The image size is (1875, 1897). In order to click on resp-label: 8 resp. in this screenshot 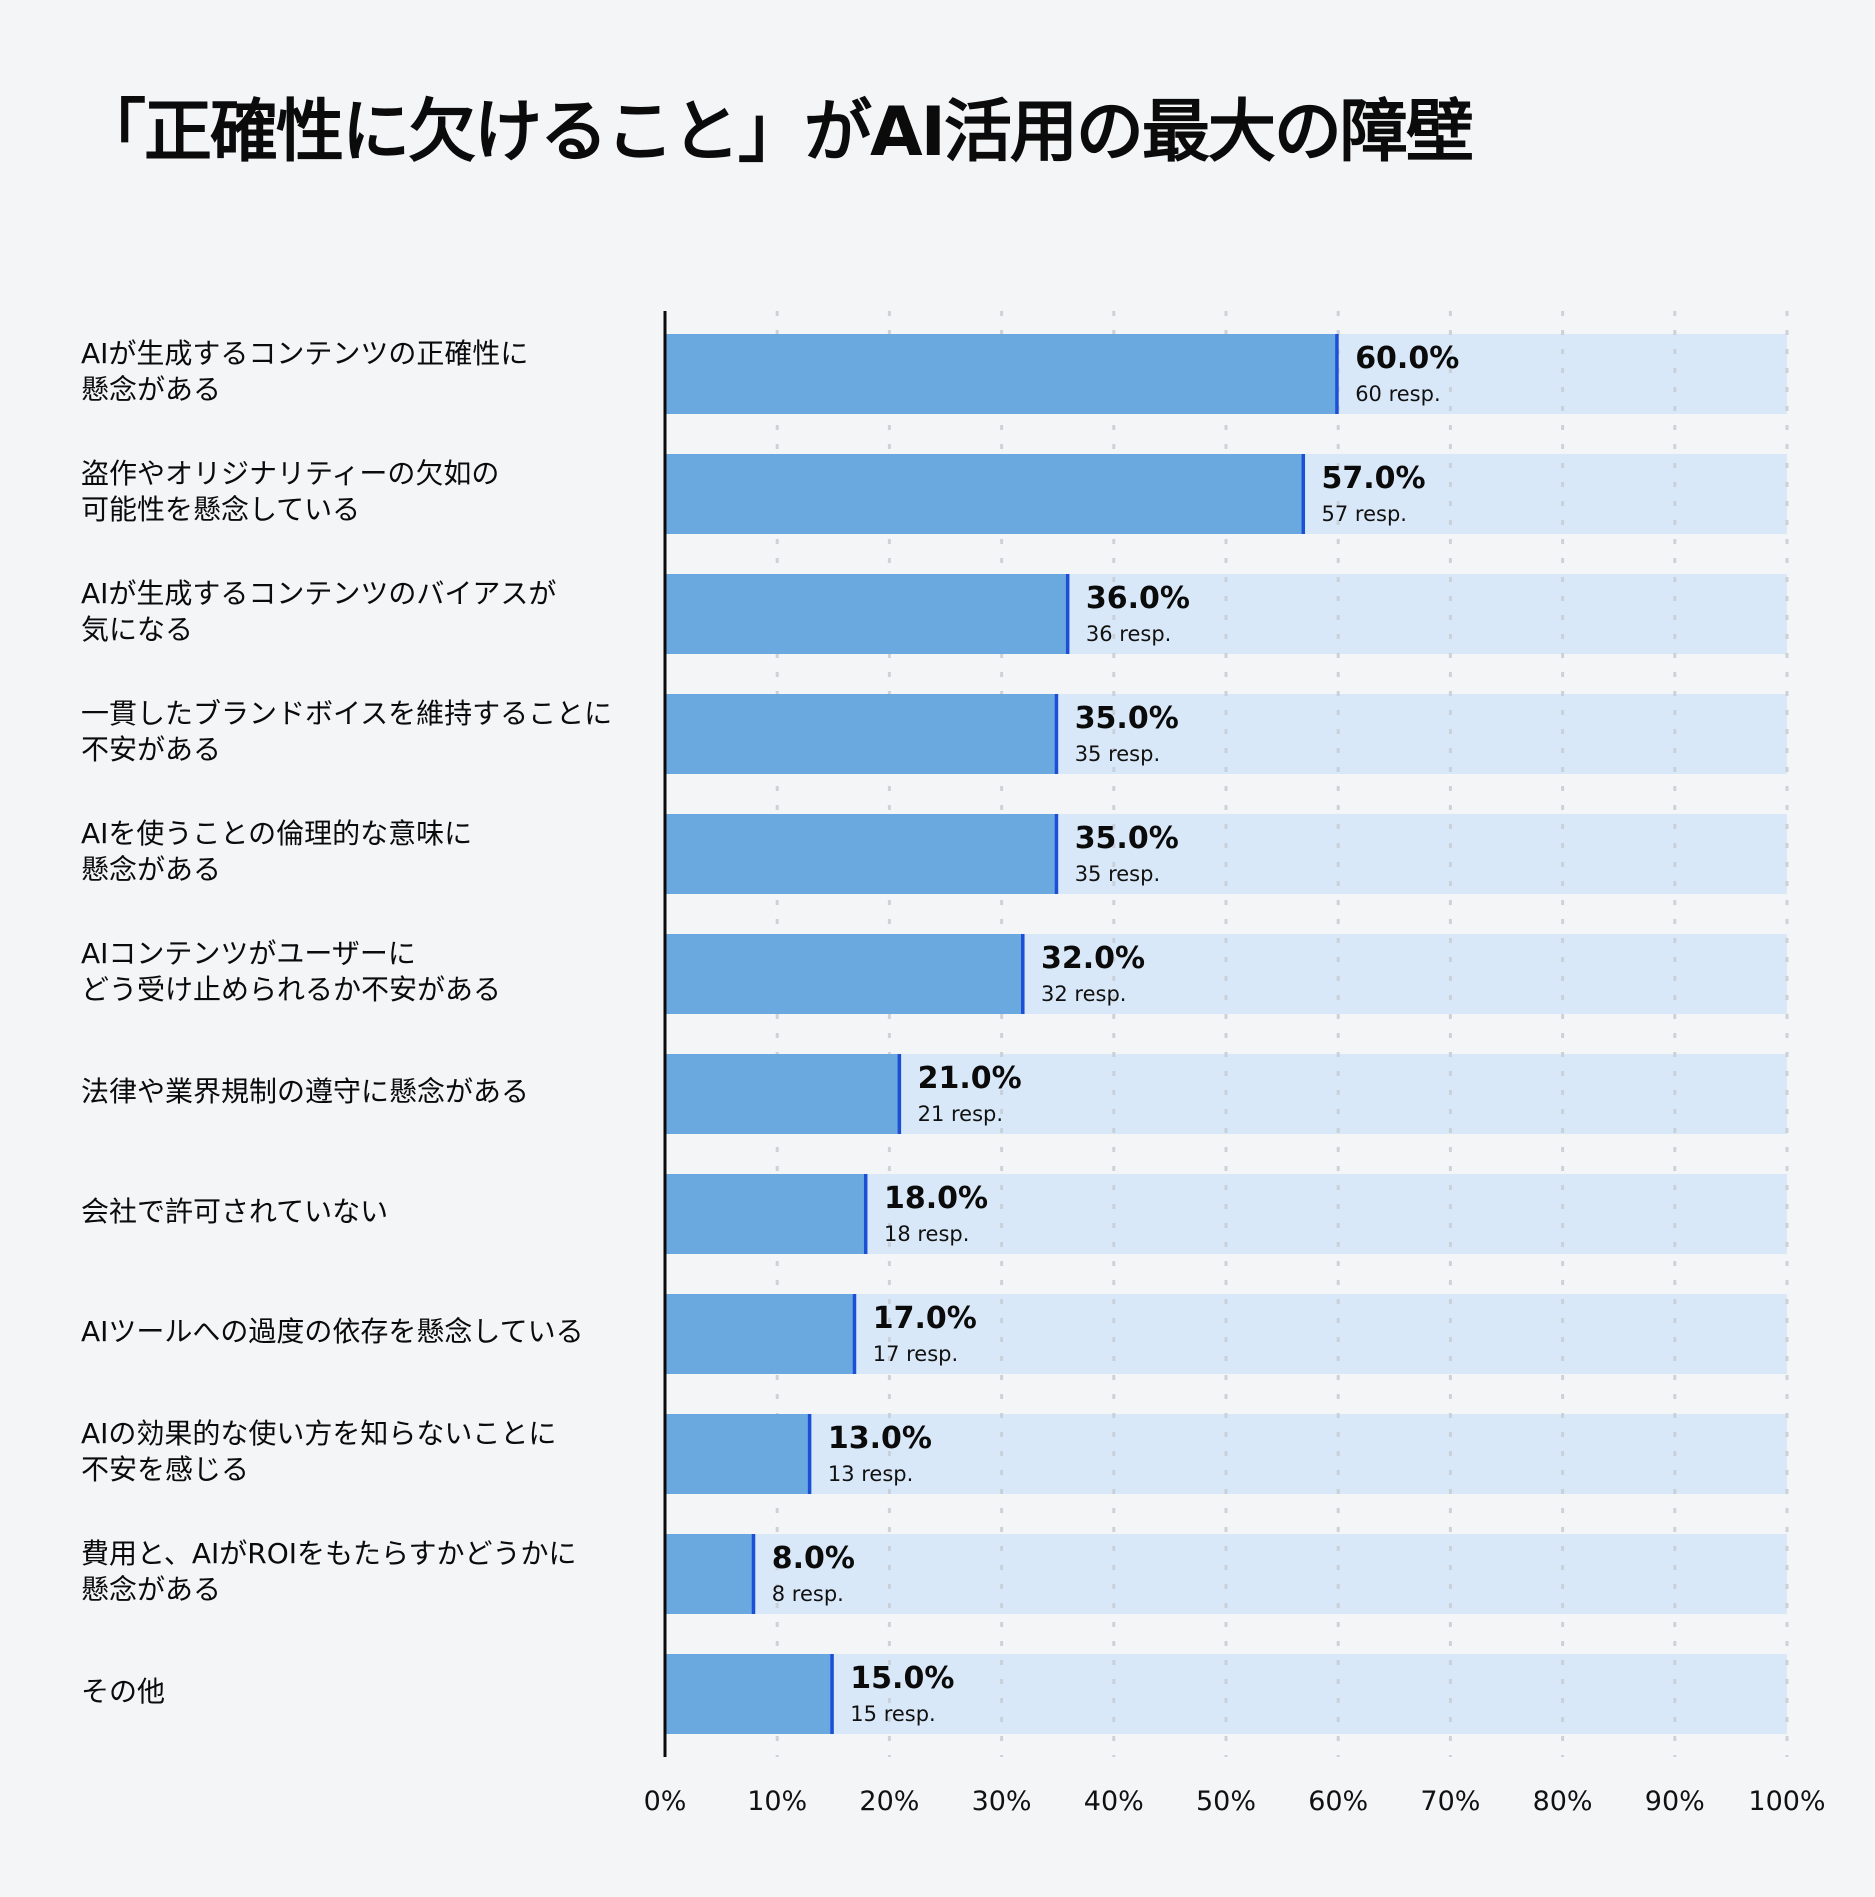, I will do `click(808, 1594)`.